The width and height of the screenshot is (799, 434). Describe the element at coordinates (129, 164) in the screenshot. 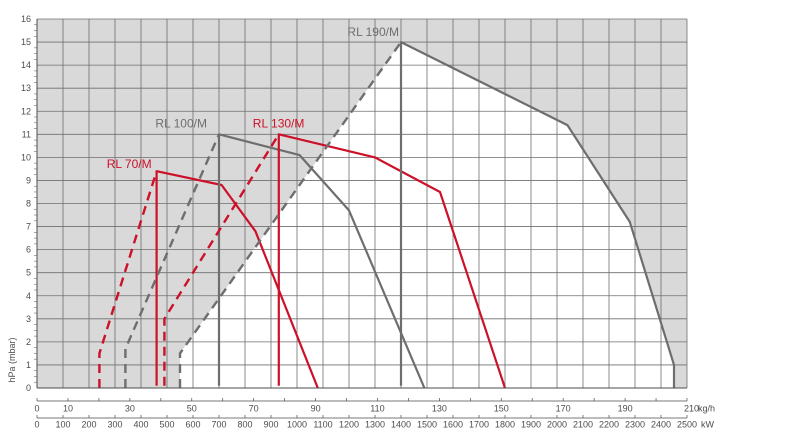

I see `series-label: RL 70/M` at that location.